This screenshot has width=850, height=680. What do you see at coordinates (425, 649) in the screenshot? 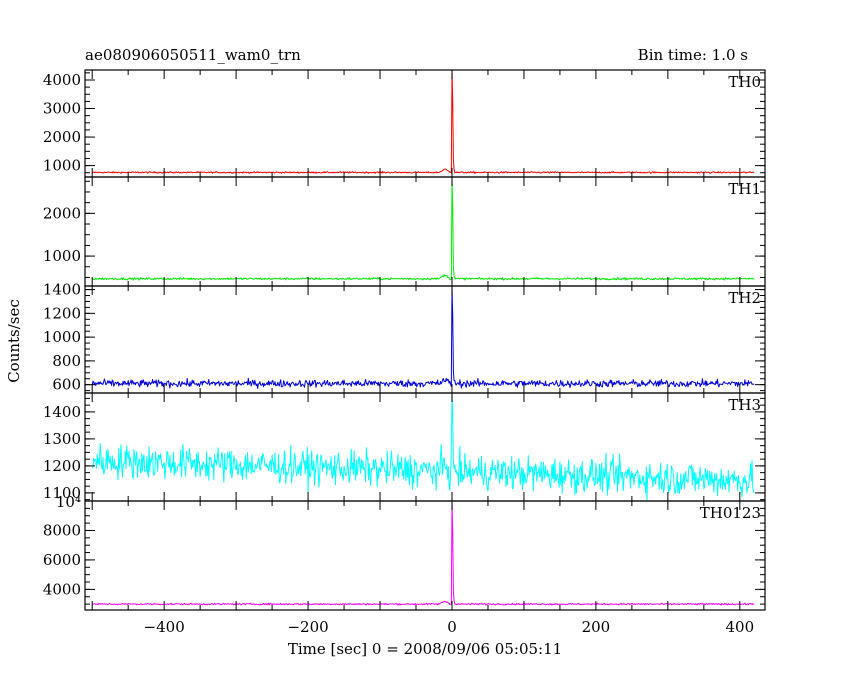
I see `x-axis-label: Time [sec] 0 = 2008/09/06 05:05:11` at bounding box center [425, 649].